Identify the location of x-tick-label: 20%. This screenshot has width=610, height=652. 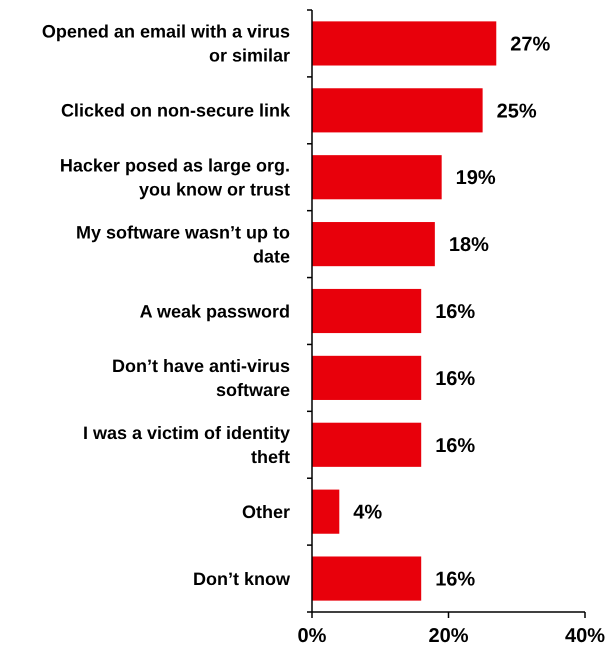
(448, 636).